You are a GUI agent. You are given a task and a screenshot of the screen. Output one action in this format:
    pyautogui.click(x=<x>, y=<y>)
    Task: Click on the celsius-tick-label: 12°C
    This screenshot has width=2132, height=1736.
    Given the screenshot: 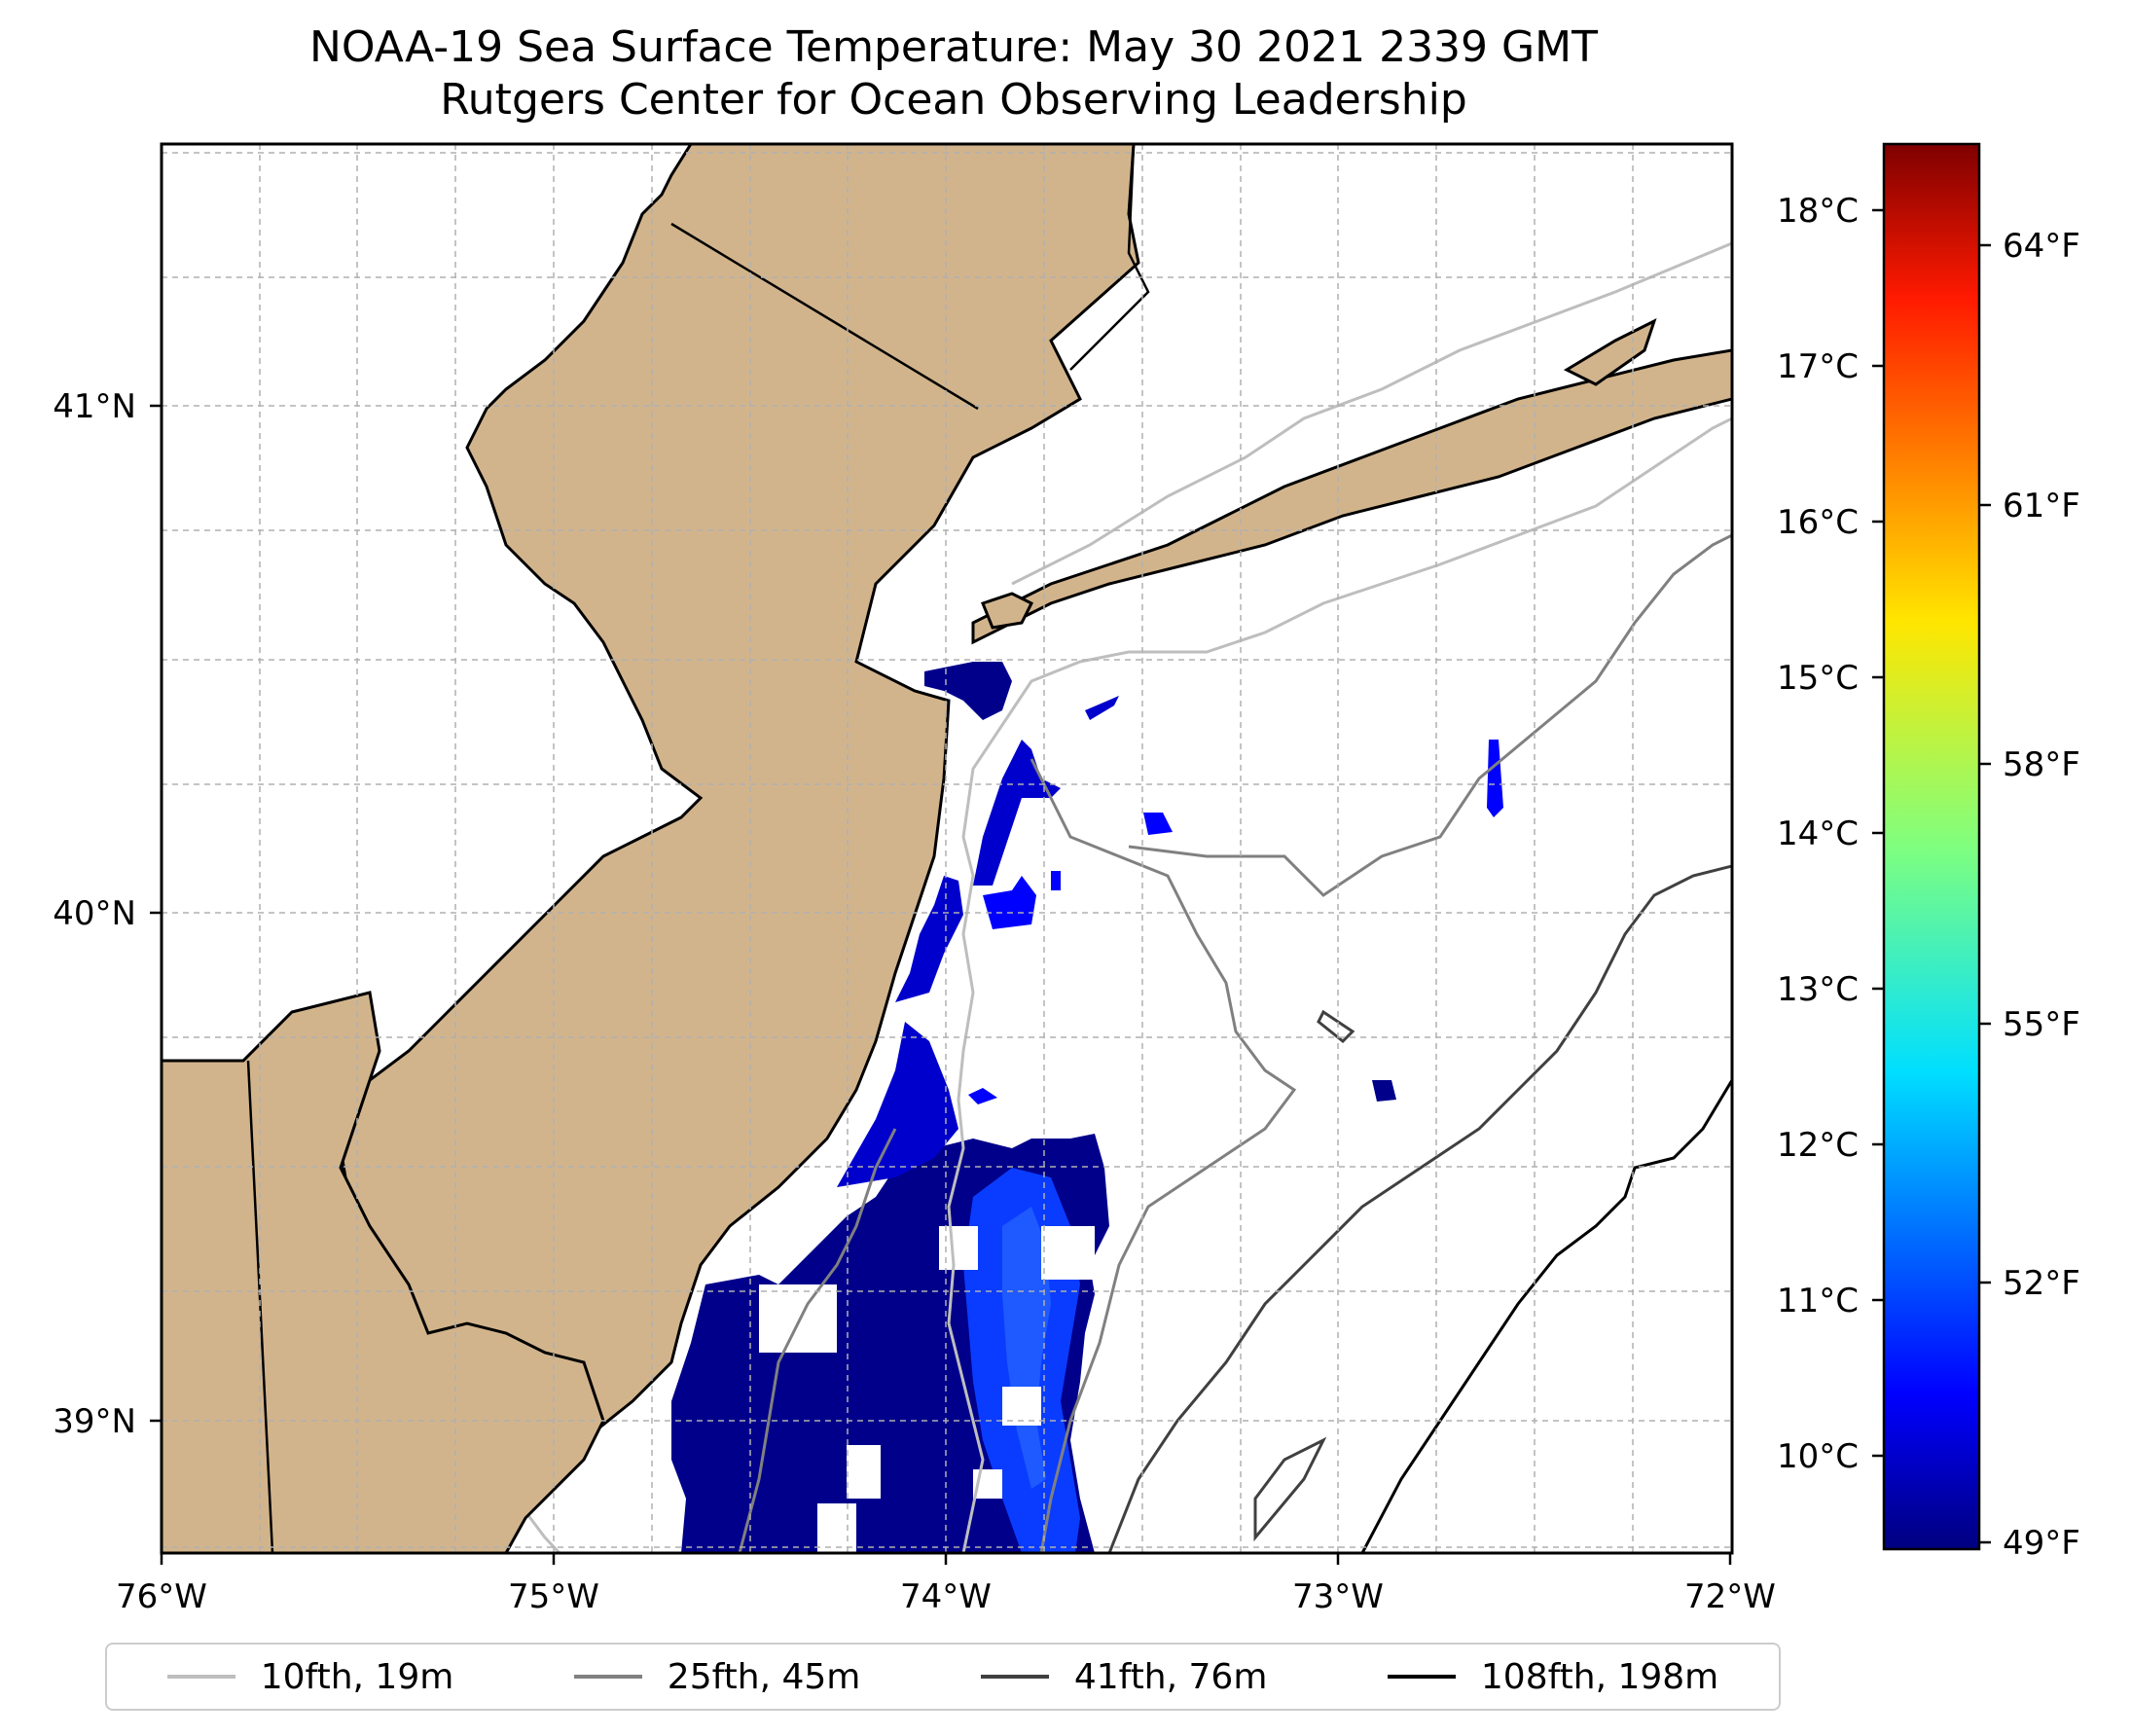 What is the action you would take?
    pyautogui.click(x=1818, y=1145)
    